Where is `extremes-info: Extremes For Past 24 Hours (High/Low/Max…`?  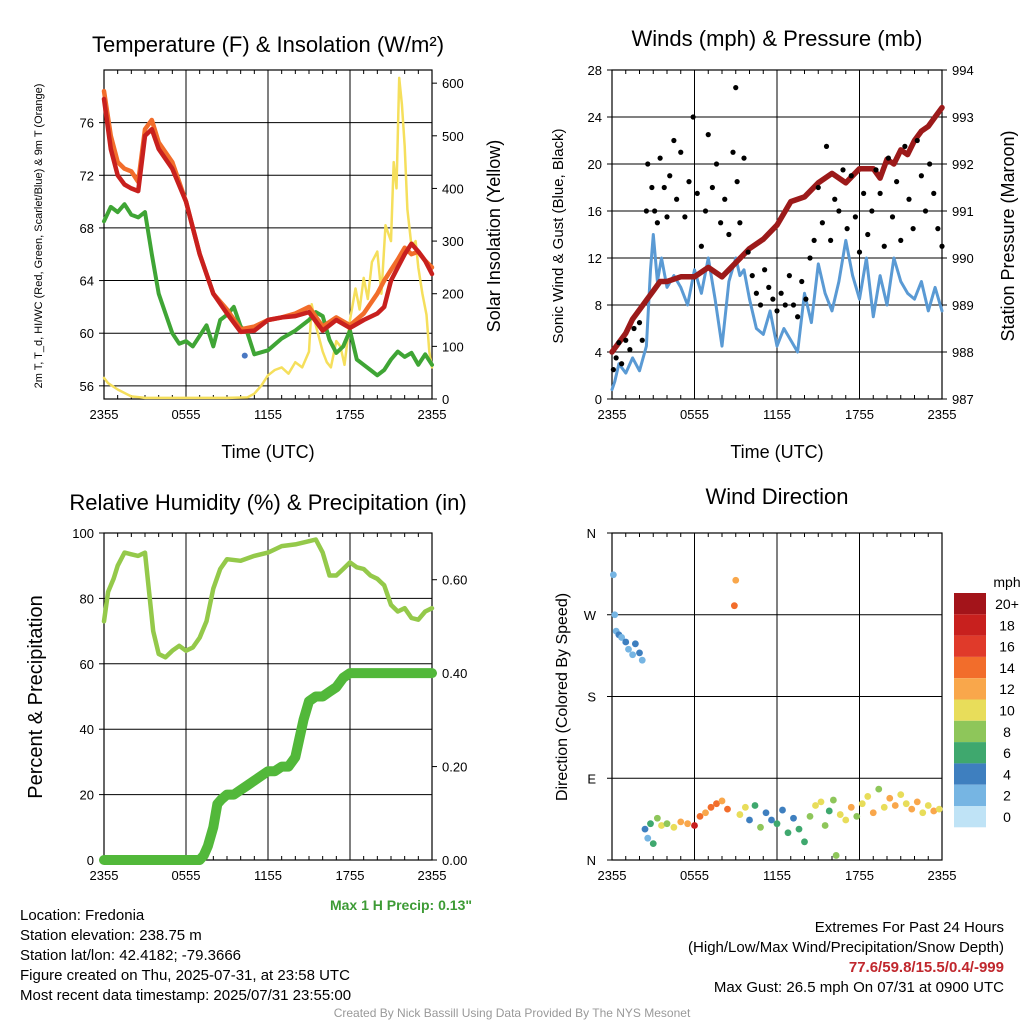 extremes-info: Extremes For Past 24 Hours (High/Low/Max… is located at coordinates (846, 958).